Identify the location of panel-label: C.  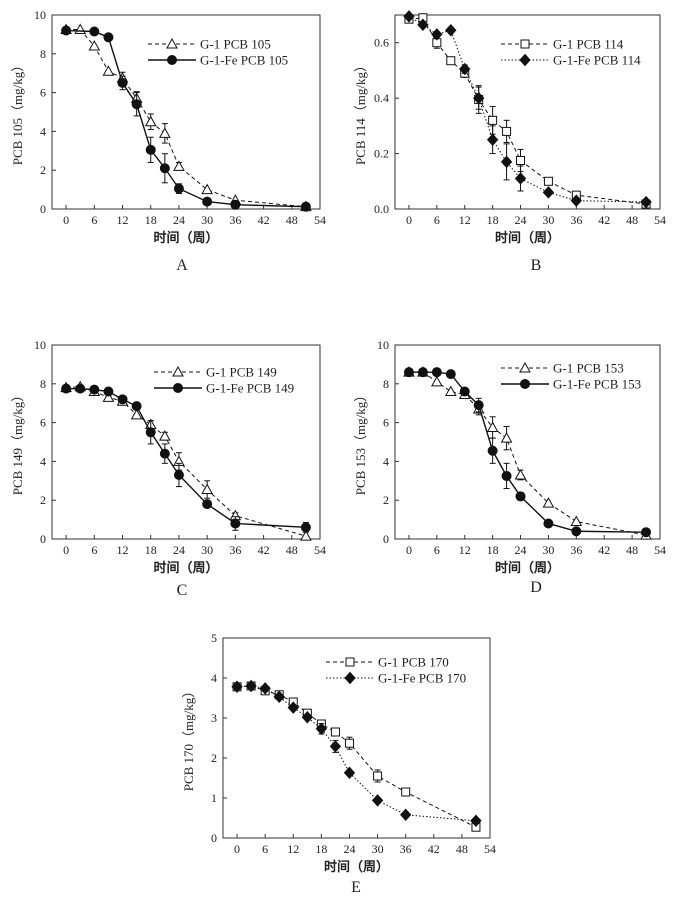
(182, 590).